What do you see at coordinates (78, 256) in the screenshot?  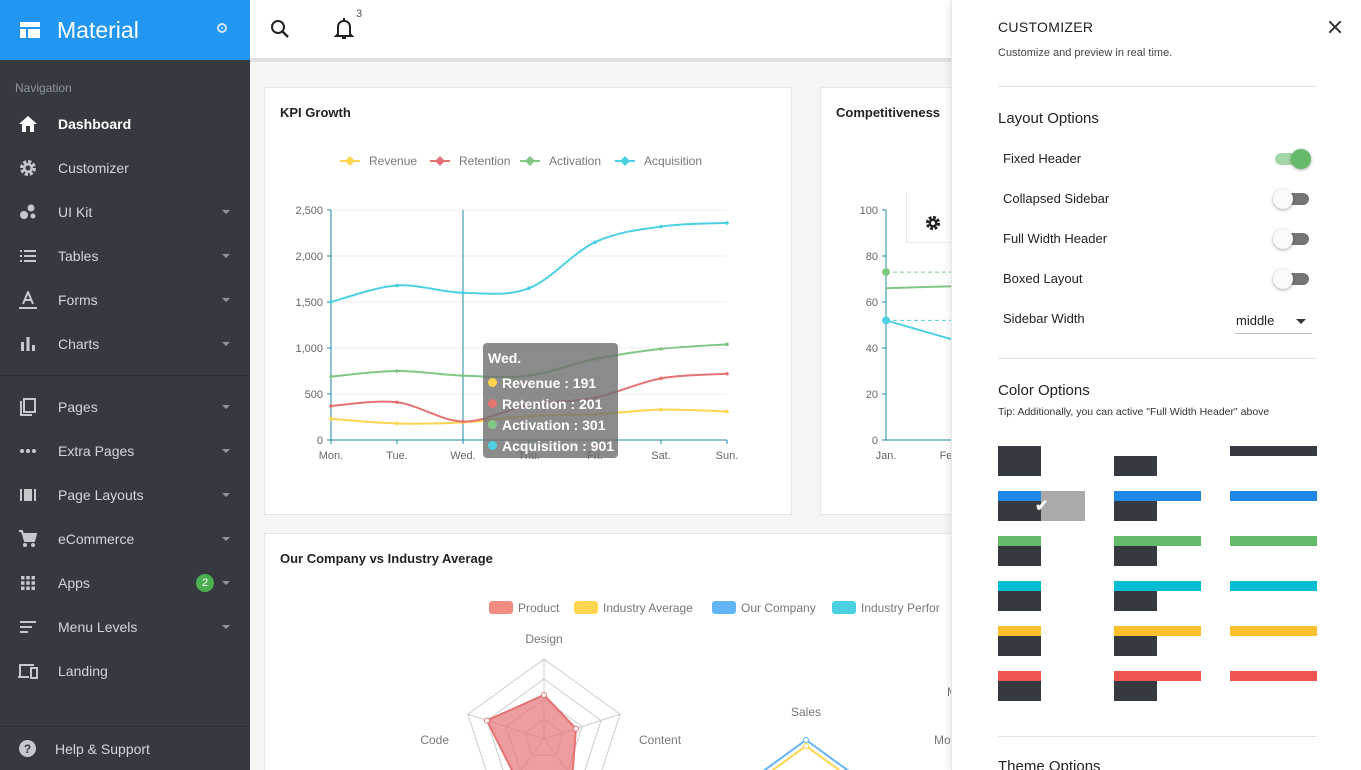 I see `sidebar-item-label: Tables` at bounding box center [78, 256].